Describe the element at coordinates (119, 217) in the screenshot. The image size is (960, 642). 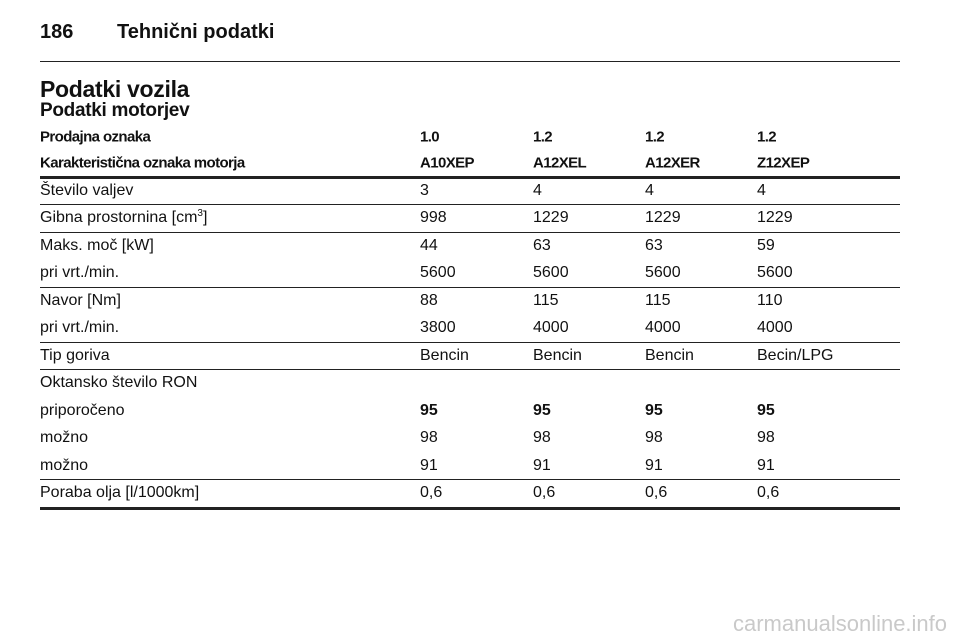
I see `label-text: Gibna prostornina [cm` at that location.